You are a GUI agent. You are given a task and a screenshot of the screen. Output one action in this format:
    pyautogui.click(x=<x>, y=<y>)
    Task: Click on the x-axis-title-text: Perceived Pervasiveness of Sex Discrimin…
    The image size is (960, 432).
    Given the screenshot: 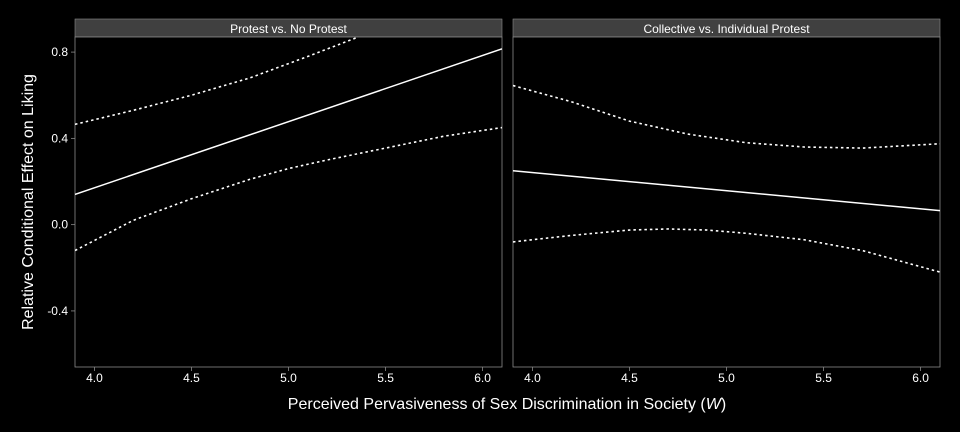 What is the action you would take?
    pyautogui.click(x=497, y=404)
    